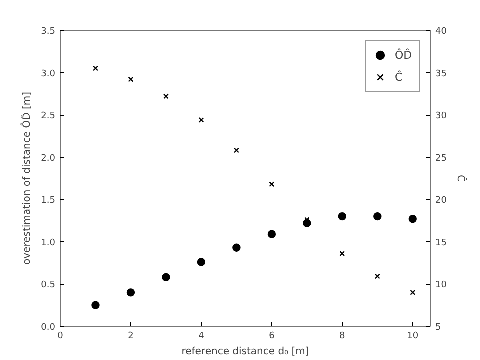  Describe the element at coordinates (48, 32) in the screenshot. I see `y-tick-label: 3.5` at that location.